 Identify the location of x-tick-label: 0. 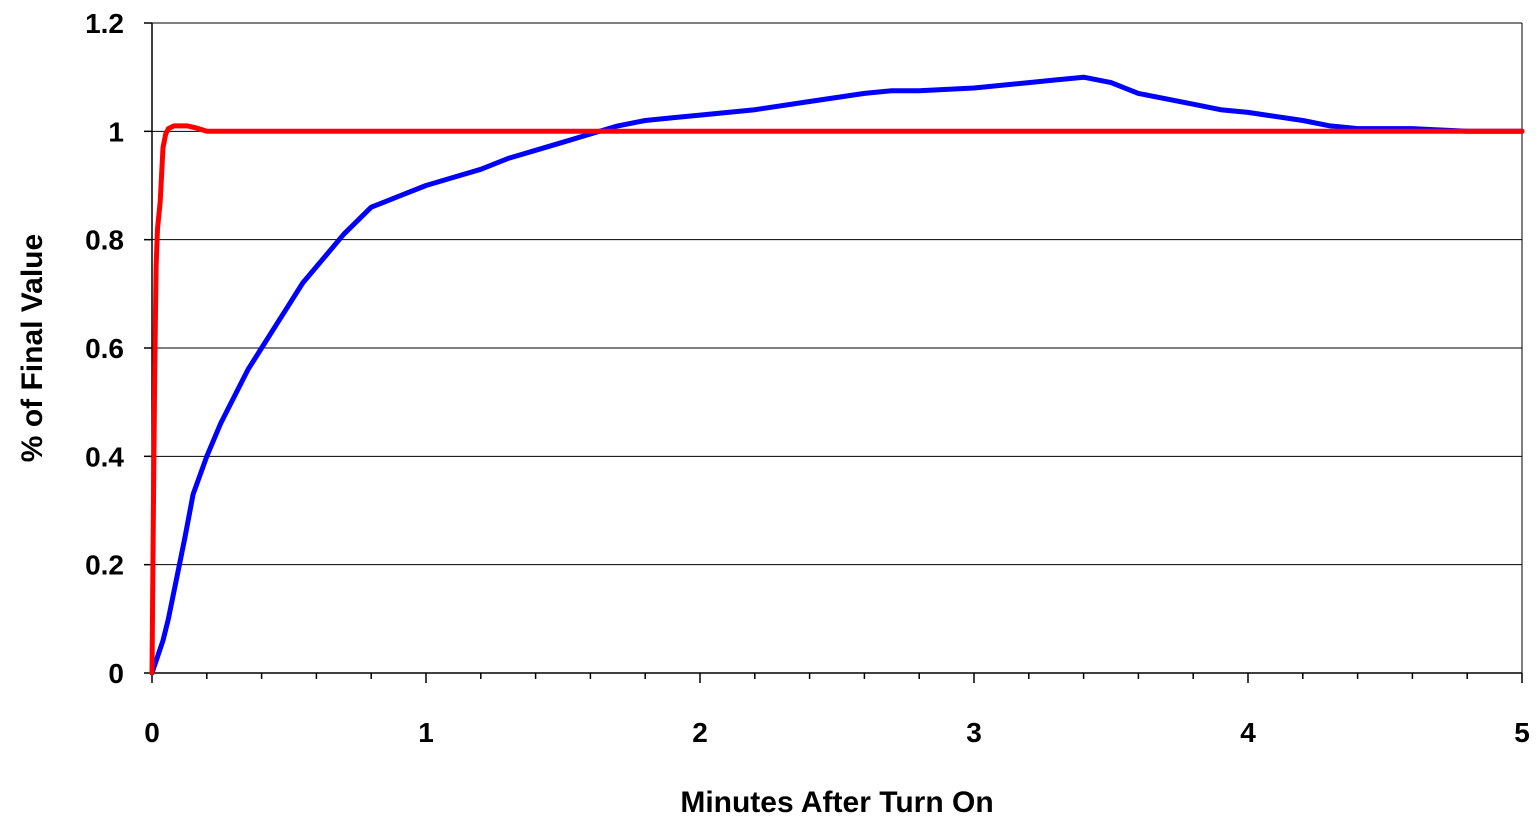
(152, 732).